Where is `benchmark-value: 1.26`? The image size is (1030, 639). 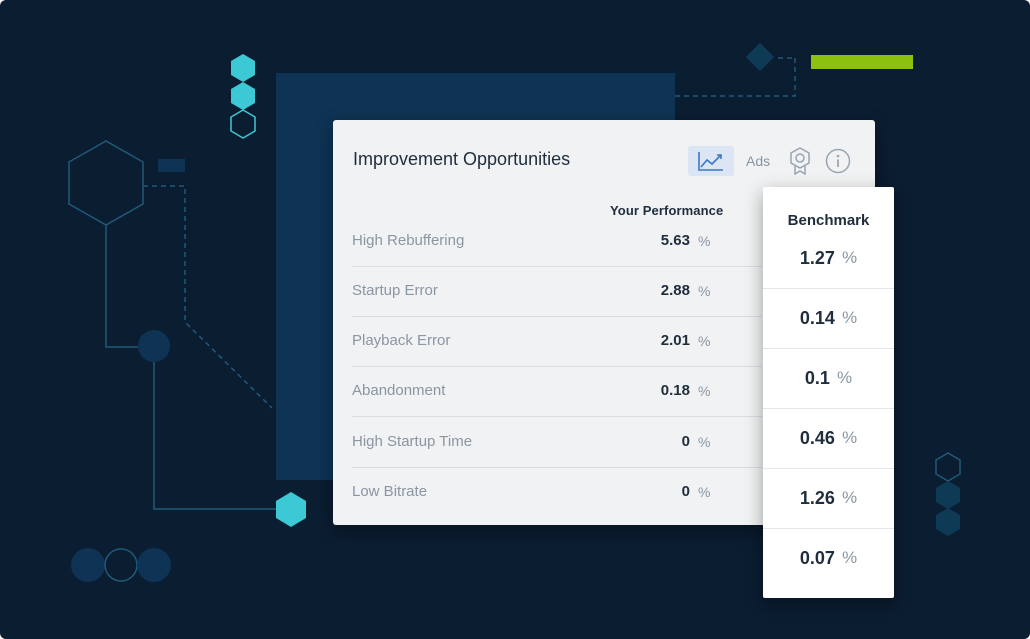
benchmark-value: 1.26 is located at coordinates (817, 497).